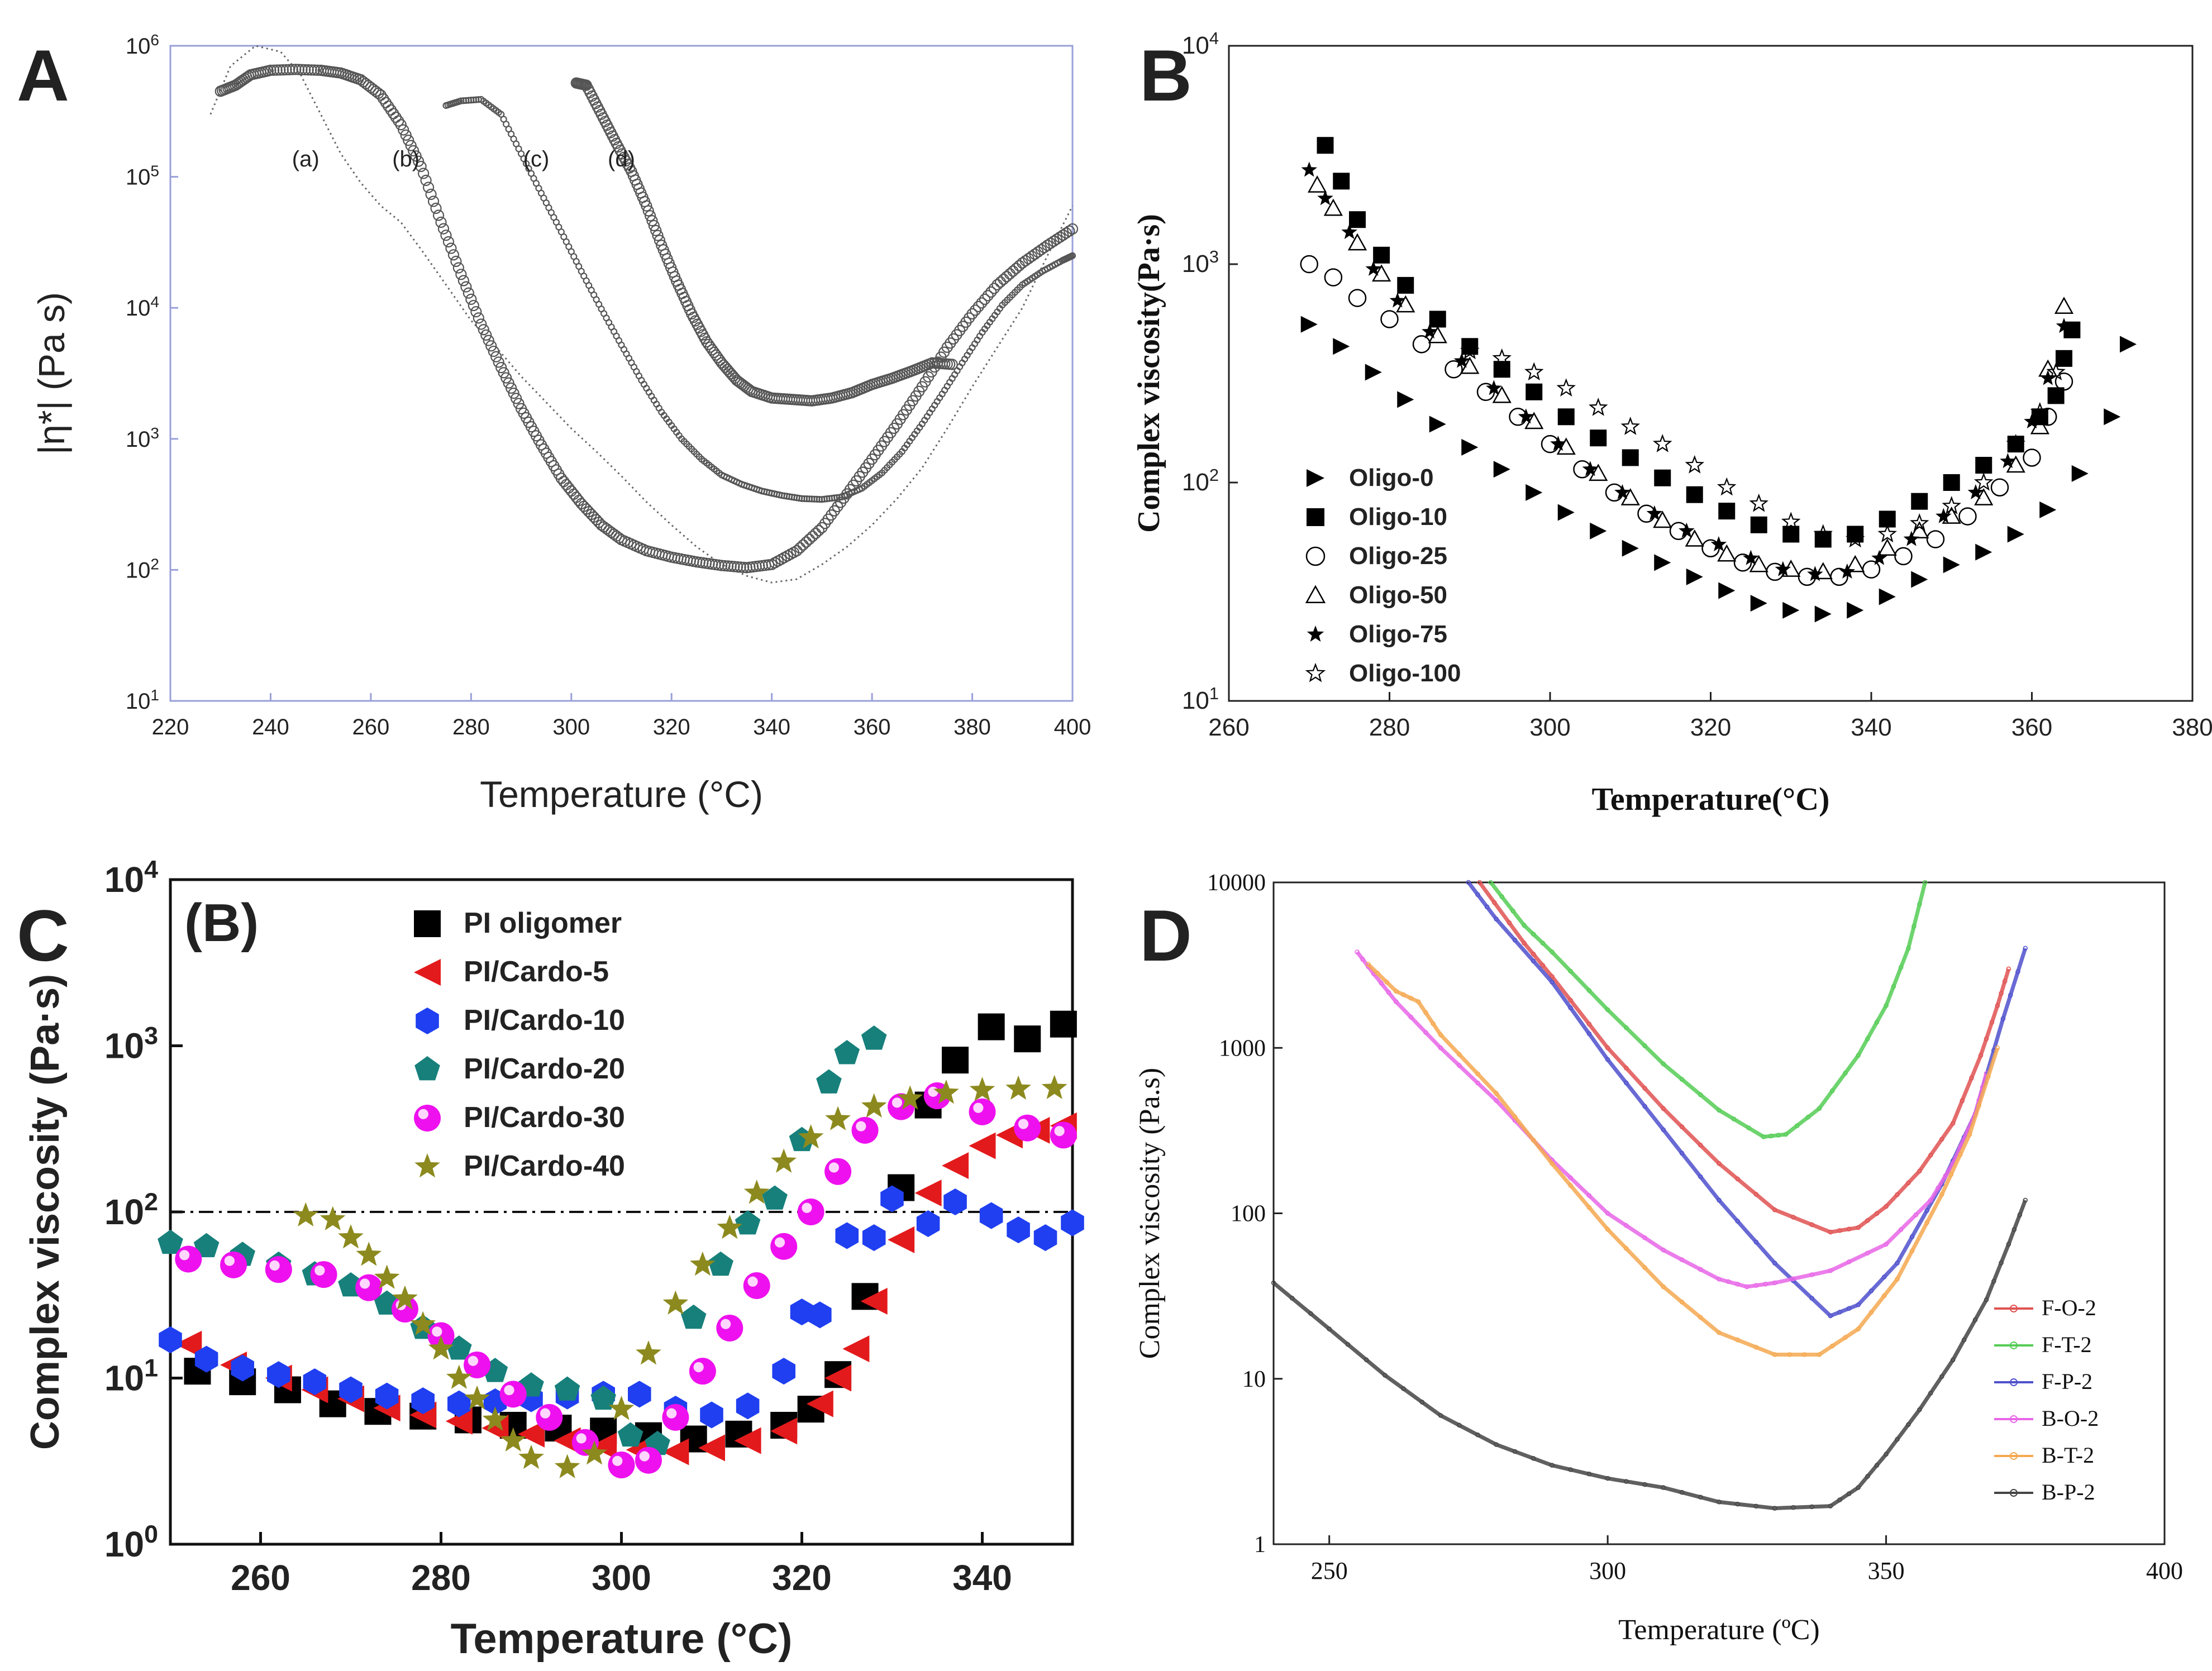 The width and height of the screenshot is (2212, 1671). I want to click on y-tick-label-exp: 1, so click(151, 1368).